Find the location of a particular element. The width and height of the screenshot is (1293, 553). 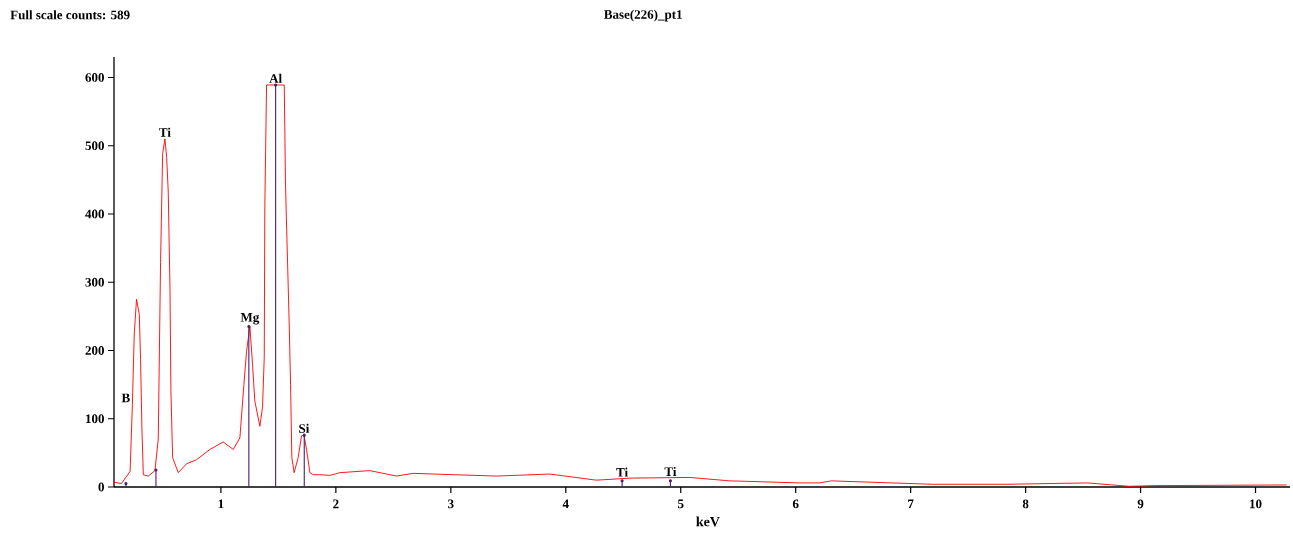

y-tick-label: 500 is located at coordinates (94, 146).